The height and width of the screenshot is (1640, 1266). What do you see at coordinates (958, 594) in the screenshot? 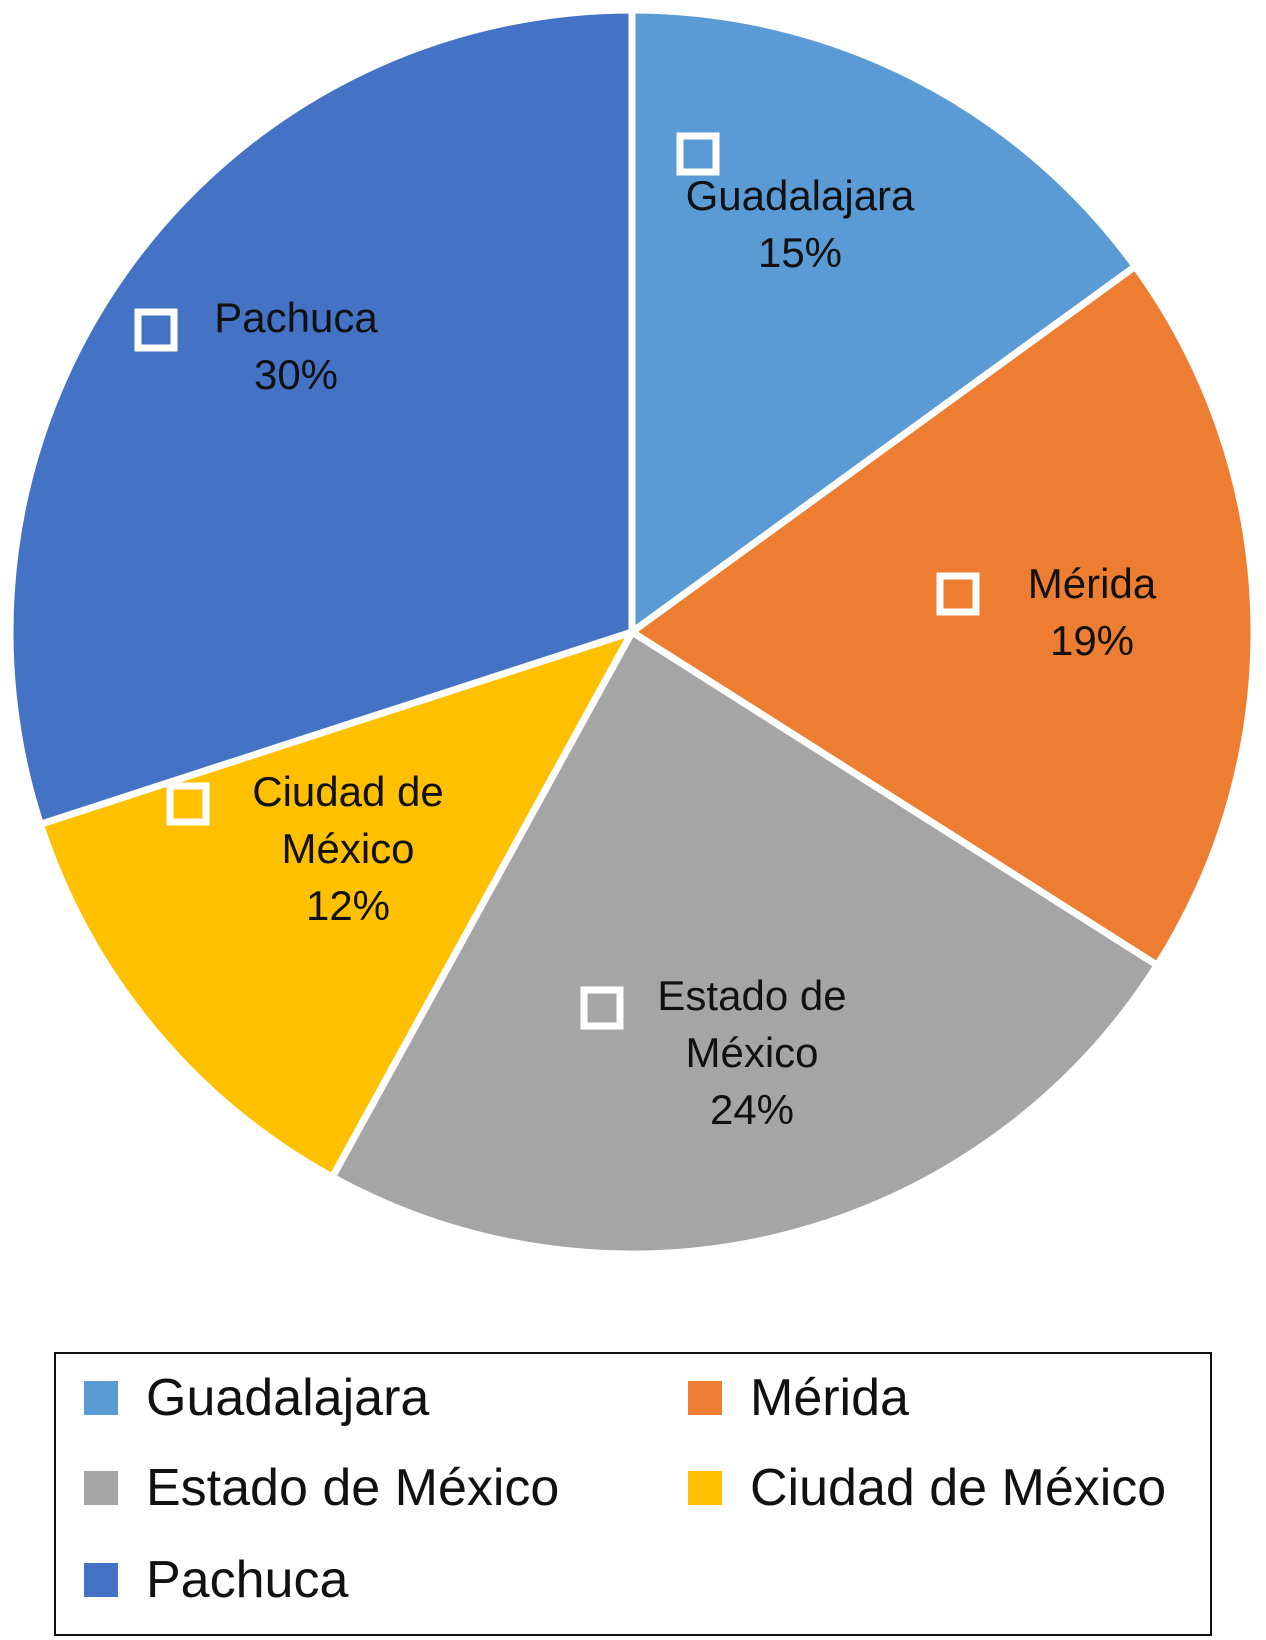
I see `slice-marker-merida` at bounding box center [958, 594].